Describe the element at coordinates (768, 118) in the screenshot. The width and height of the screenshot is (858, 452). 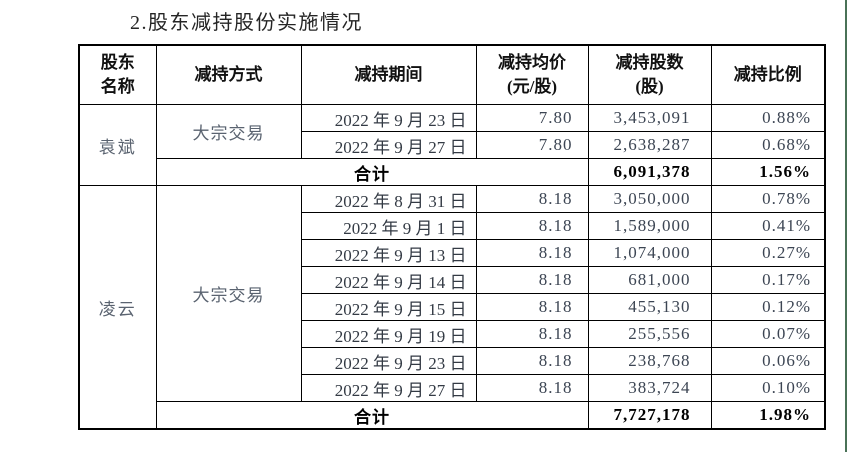
I see `ratio-cell: 0.88%` at that location.